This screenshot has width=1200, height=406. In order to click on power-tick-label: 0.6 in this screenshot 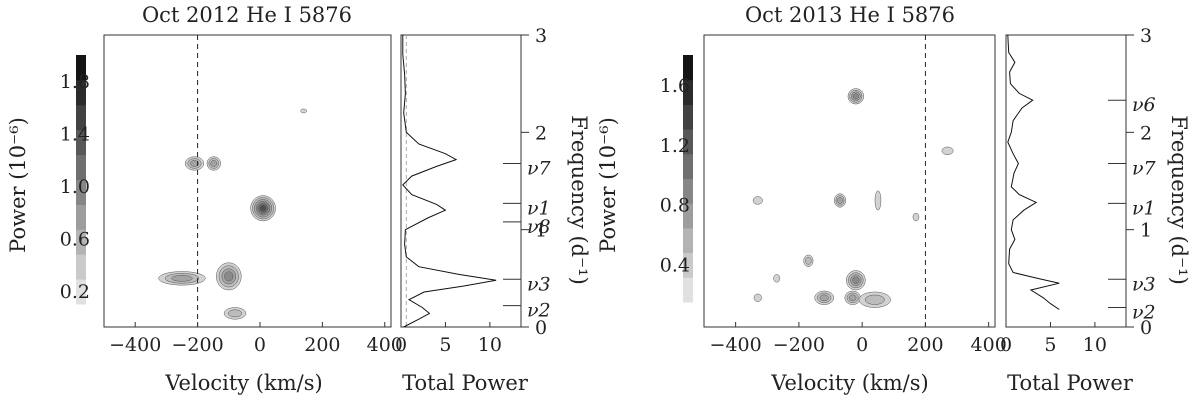, I will do `click(75, 239)`.